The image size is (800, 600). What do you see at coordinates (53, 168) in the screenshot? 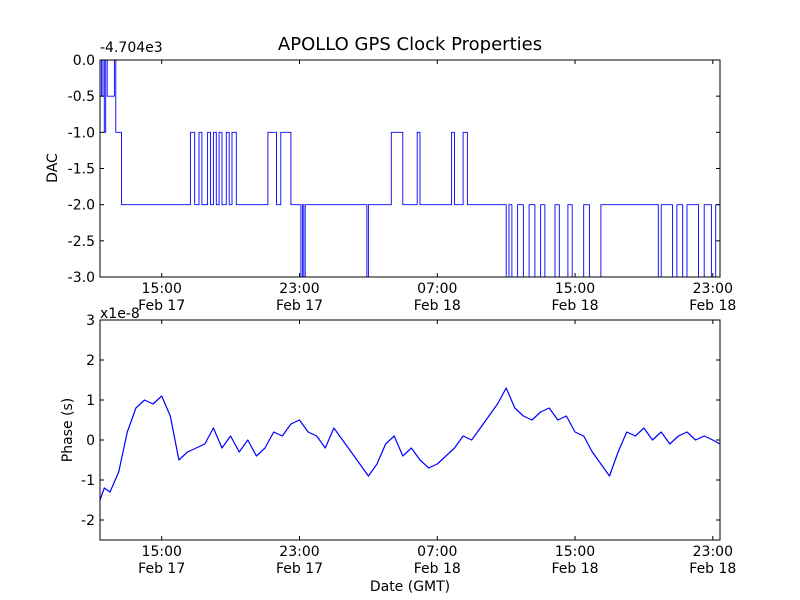
I see `dac-y-axis-label: DAC` at bounding box center [53, 168].